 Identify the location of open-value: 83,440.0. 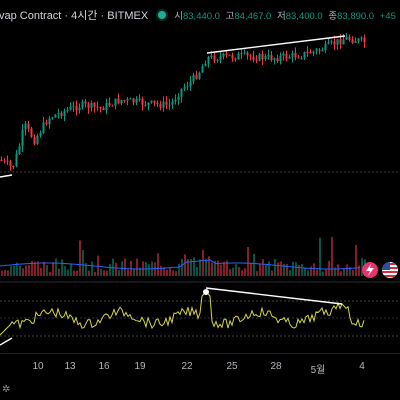
(201, 16).